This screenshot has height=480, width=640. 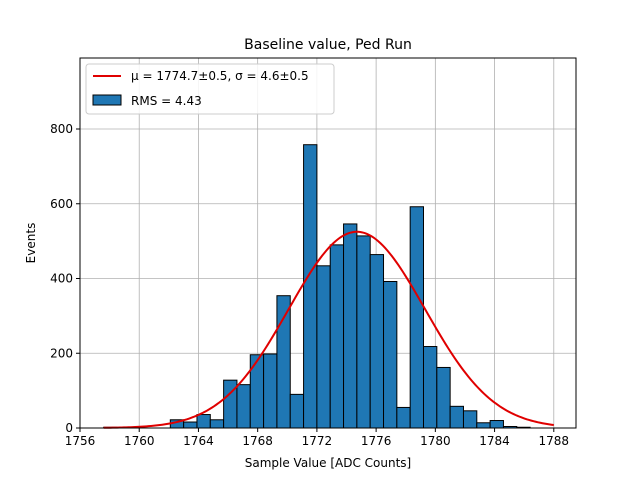 I want to click on x-tick-label: 1764, so click(x=198, y=441).